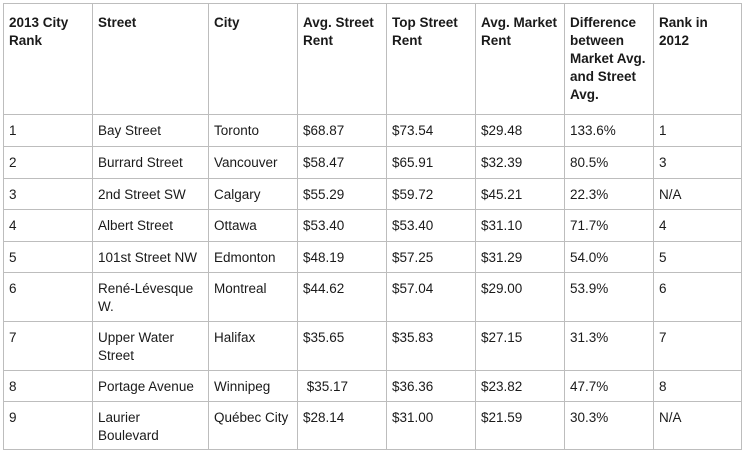  What do you see at coordinates (609, 225) in the screenshot?
I see `cell-difference: 71.7%` at bounding box center [609, 225].